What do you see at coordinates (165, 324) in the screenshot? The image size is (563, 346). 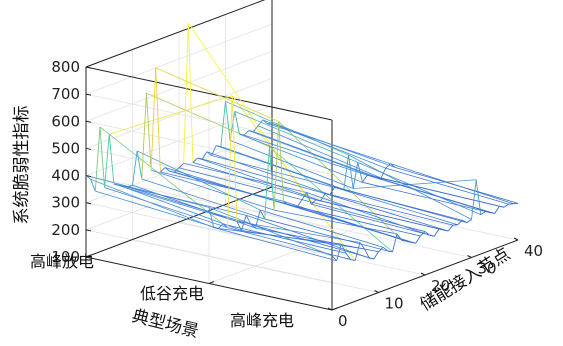 I see `y-axis-label: 典型场景` at bounding box center [165, 324].